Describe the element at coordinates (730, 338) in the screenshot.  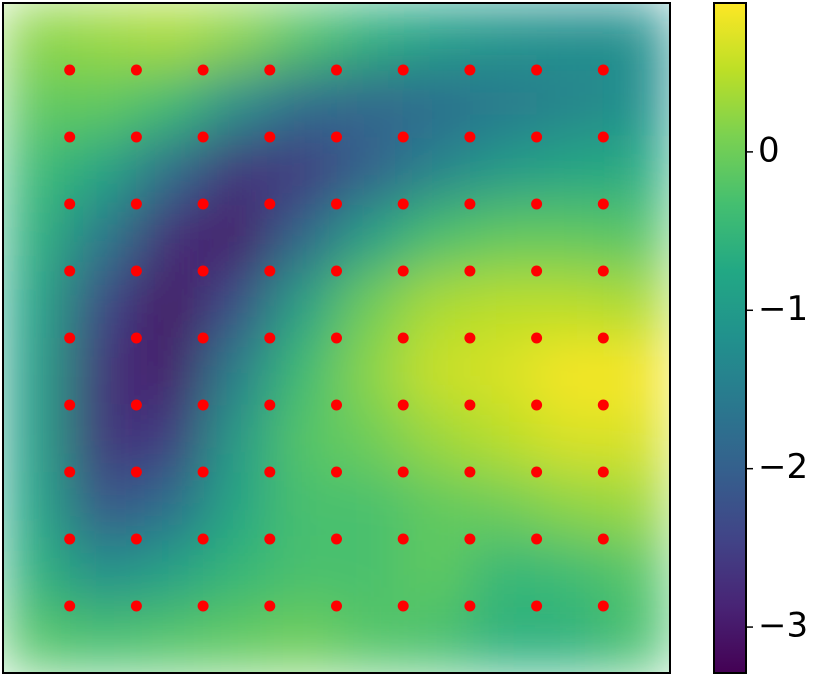
I see `colorbar` at that location.